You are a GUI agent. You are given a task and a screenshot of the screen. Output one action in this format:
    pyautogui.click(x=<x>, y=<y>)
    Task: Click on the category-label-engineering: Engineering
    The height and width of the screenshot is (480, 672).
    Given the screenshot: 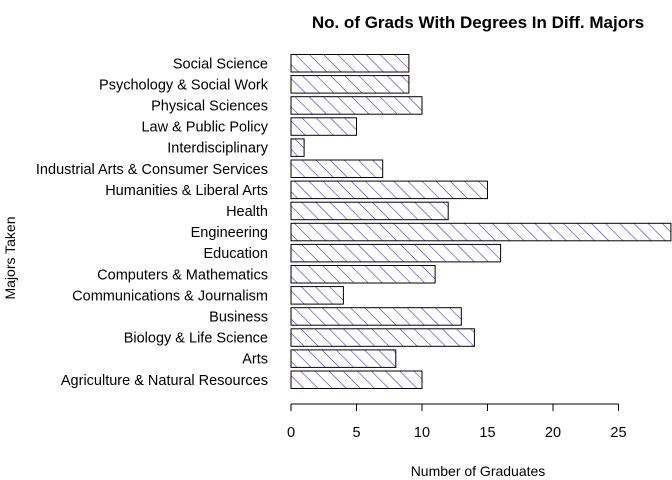 What is the action you would take?
    pyautogui.click(x=229, y=233)
    